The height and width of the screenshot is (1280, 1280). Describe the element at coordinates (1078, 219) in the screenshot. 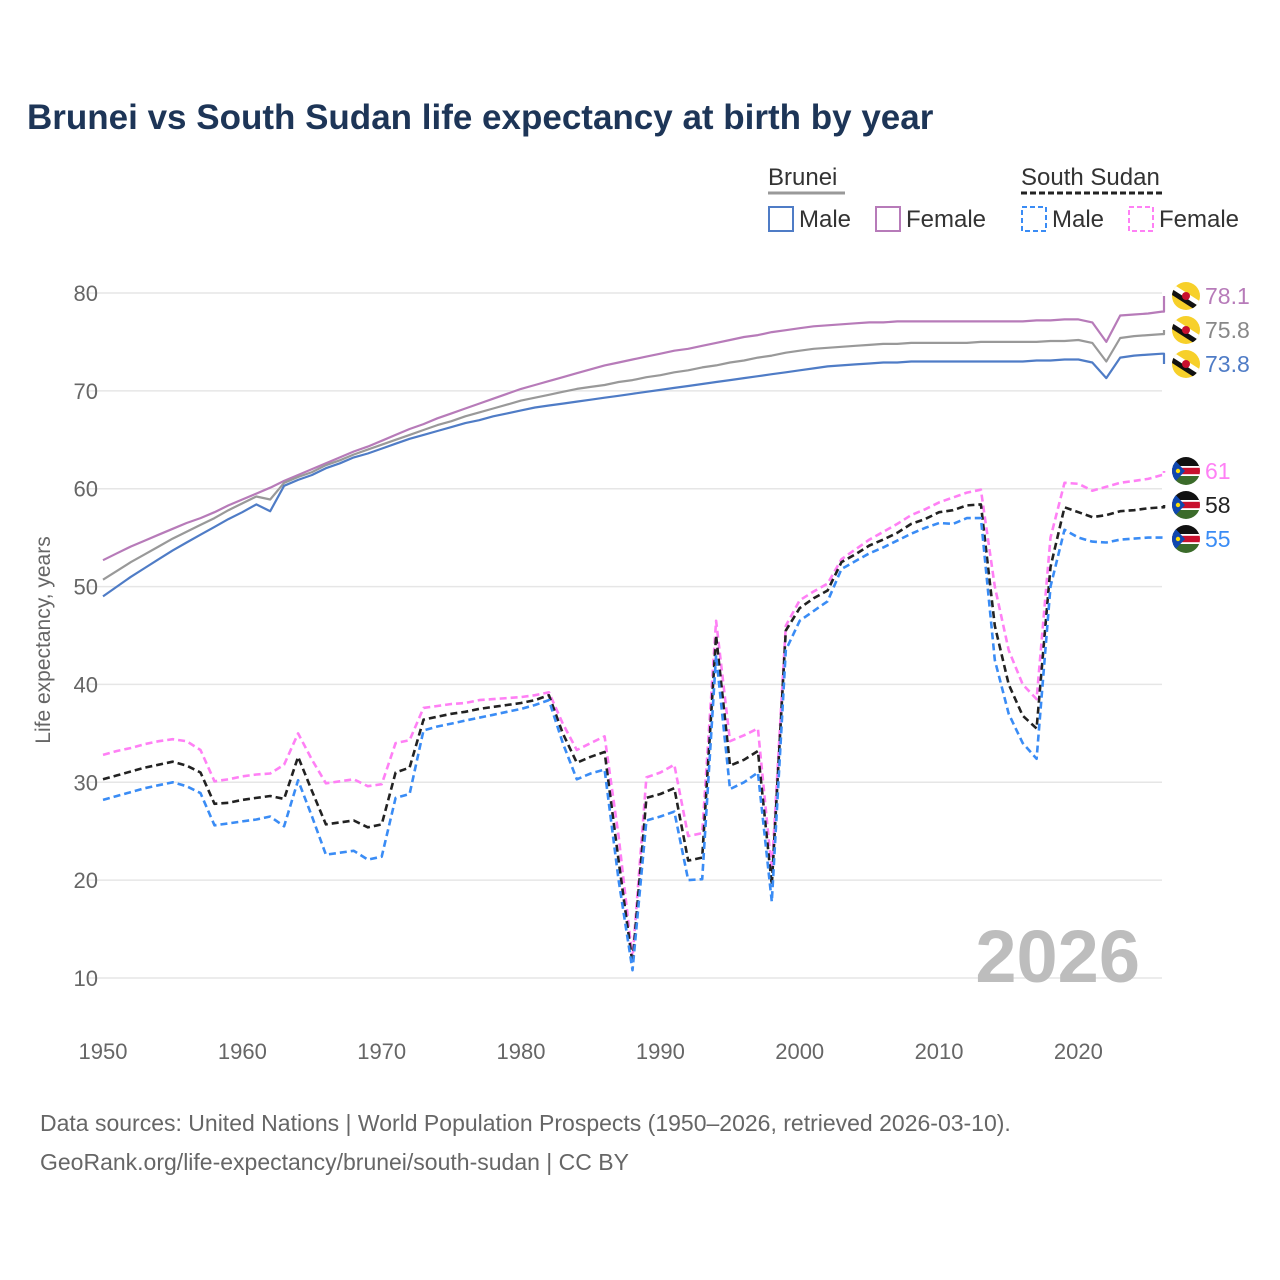

I see `legend-south-sudan-male: Male` at that location.